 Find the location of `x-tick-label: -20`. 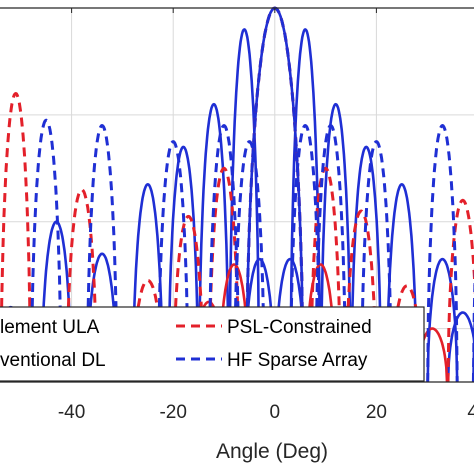

x-tick-label: -20 is located at coordinates (172, 412).